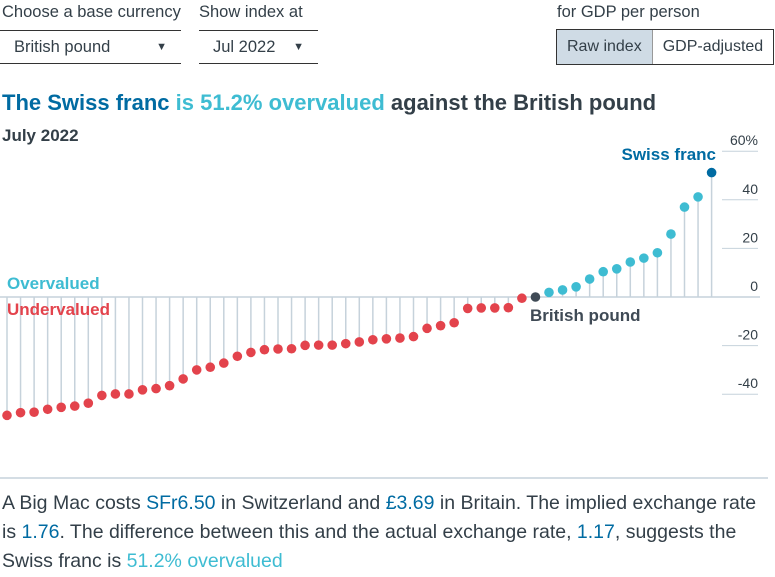  I want to click on y-tick-label: -40, so click(748, 383).